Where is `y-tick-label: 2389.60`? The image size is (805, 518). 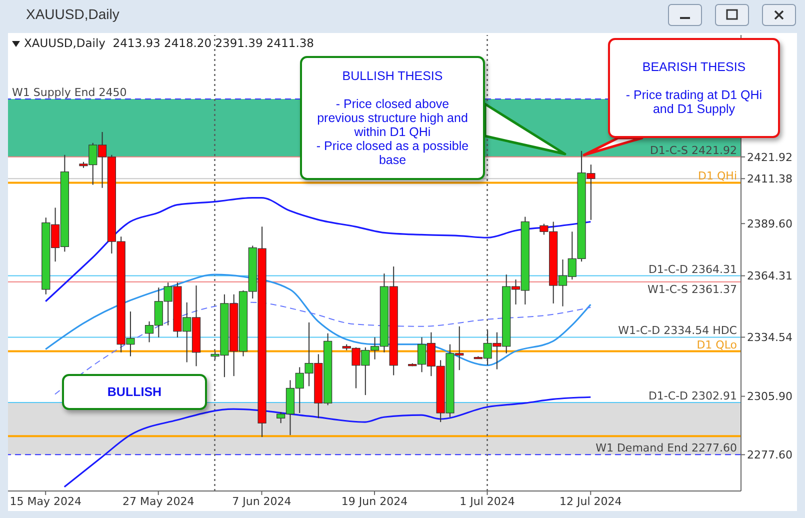 y-tick-label: 2389.60 is located at coordinates (769, 223).